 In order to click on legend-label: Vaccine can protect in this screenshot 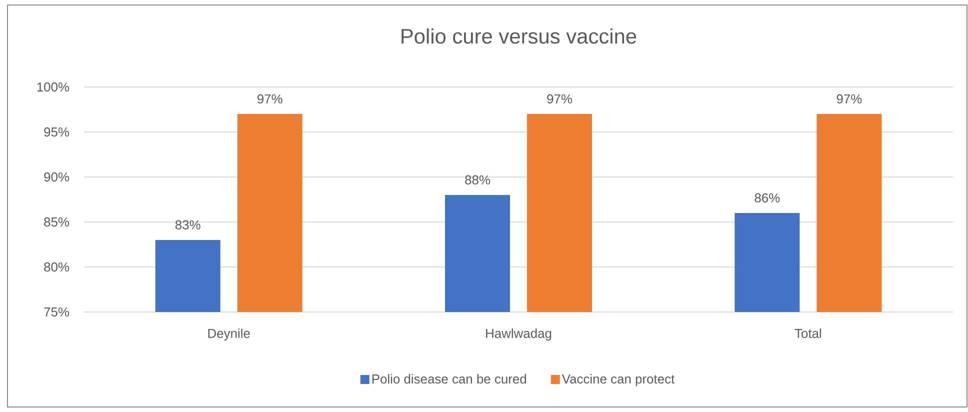, I will do `click(618, 380)`.